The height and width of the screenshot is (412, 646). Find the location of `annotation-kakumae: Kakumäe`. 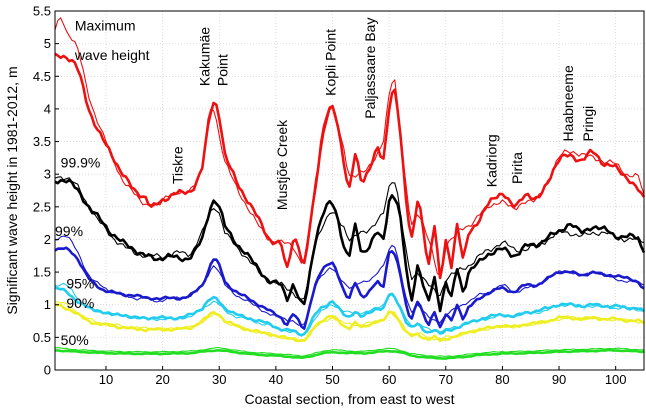

annotation-kakumae: Kakumäe is located at coordinates (205, 56).